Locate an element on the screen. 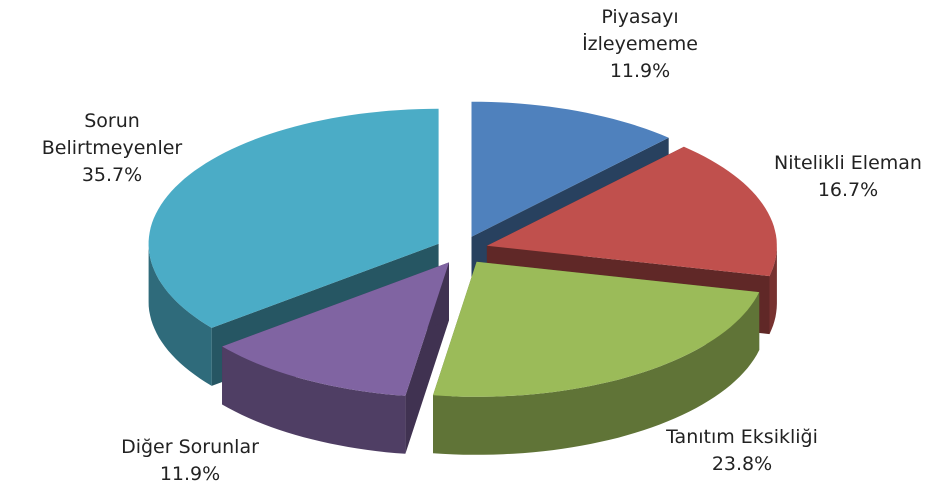 The width and height of the screenshot is (936, 501). slice-label: Diğer Sorunlar 11.9% is located at coordinates (190, 461).